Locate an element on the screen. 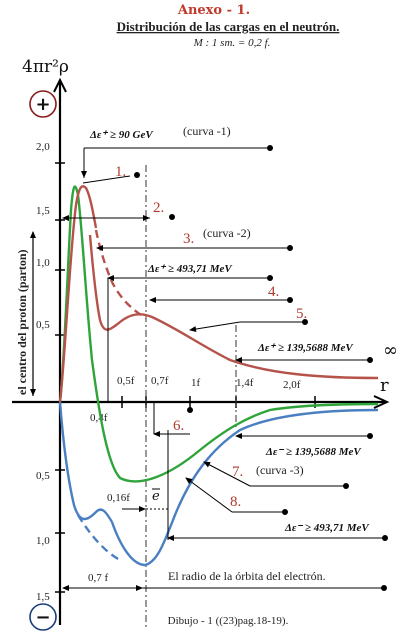 The height and width of the screenshot is (639, 414). x-tick-1f: 1f is located at coordinates (196, 383).